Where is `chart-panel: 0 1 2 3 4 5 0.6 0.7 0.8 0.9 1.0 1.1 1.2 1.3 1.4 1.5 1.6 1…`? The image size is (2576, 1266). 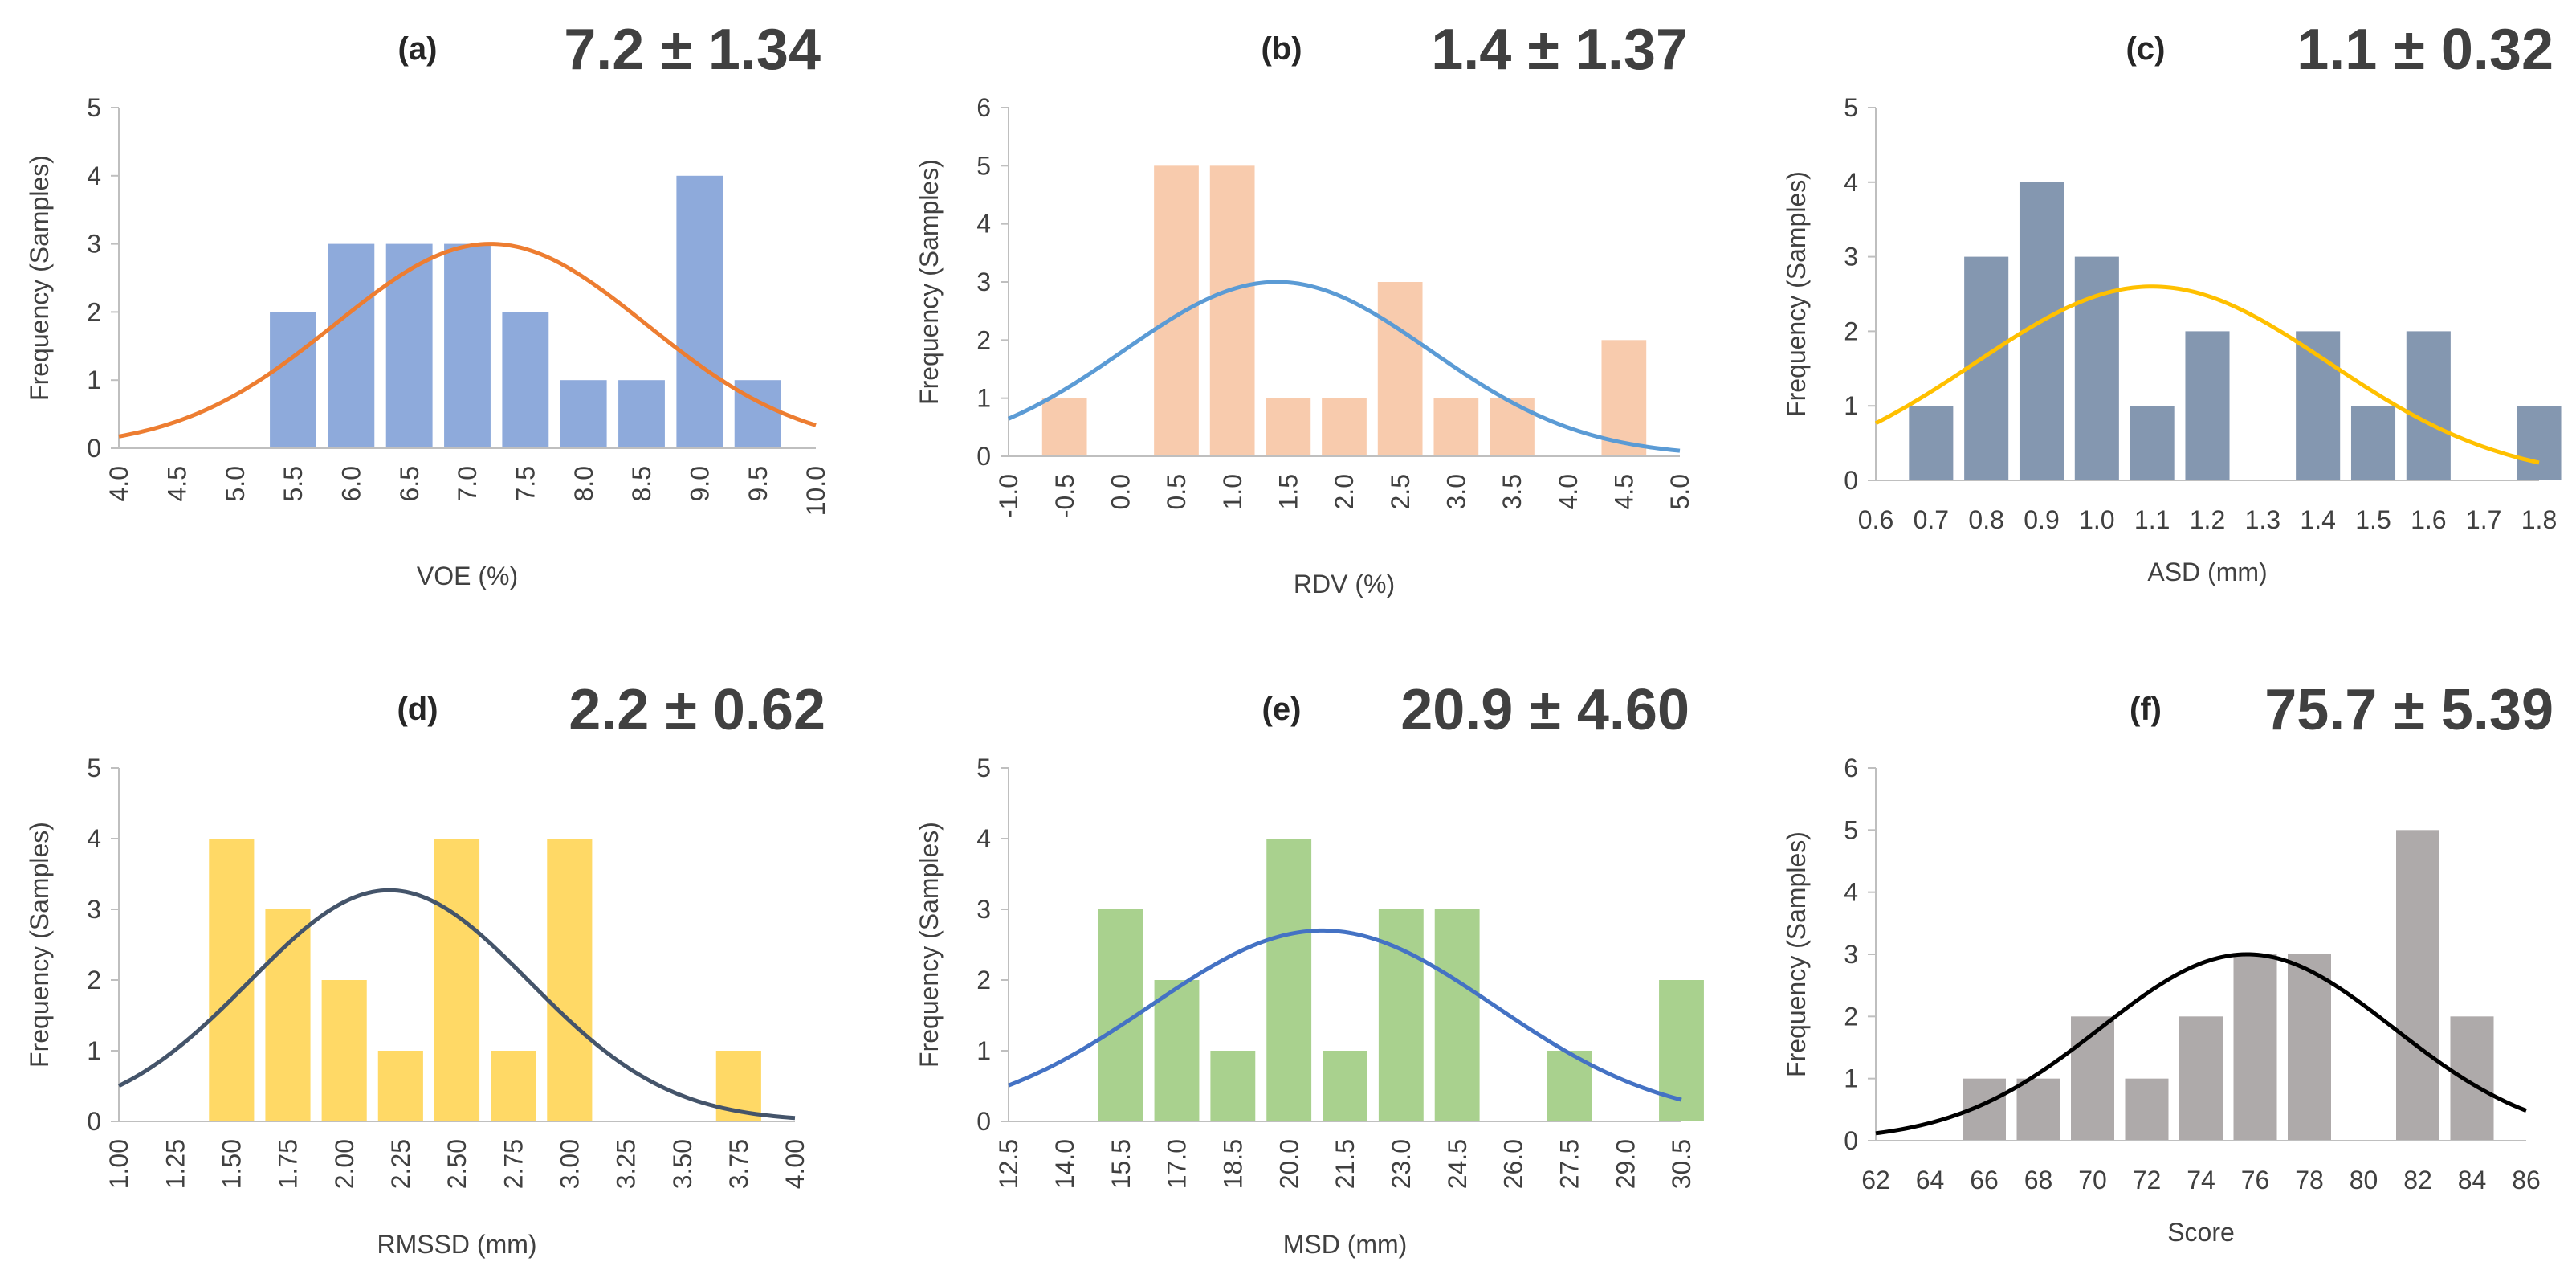 chart-panel: 0 1 2 3 4 5 0.6 0.7 0.8 0.9 1.0 1.1 1.2 1.3 1.4 1.5 1.6 1… is located at coordinates (2172, 302).